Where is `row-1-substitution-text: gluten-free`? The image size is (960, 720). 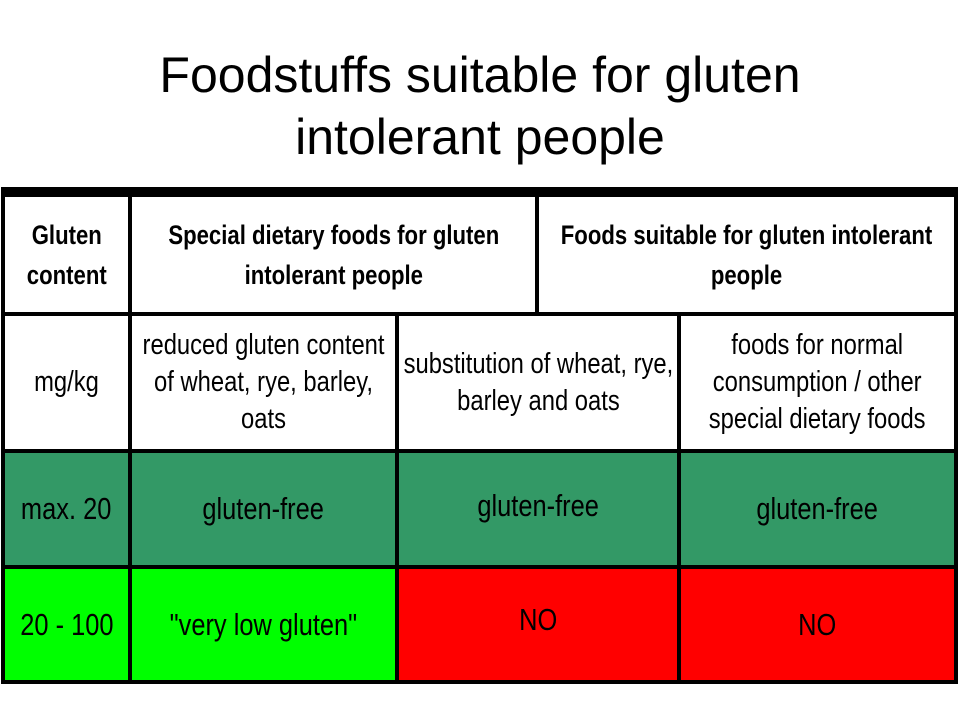
row-1-substitution-text: gluten-free is located at coordinates (538, 505).